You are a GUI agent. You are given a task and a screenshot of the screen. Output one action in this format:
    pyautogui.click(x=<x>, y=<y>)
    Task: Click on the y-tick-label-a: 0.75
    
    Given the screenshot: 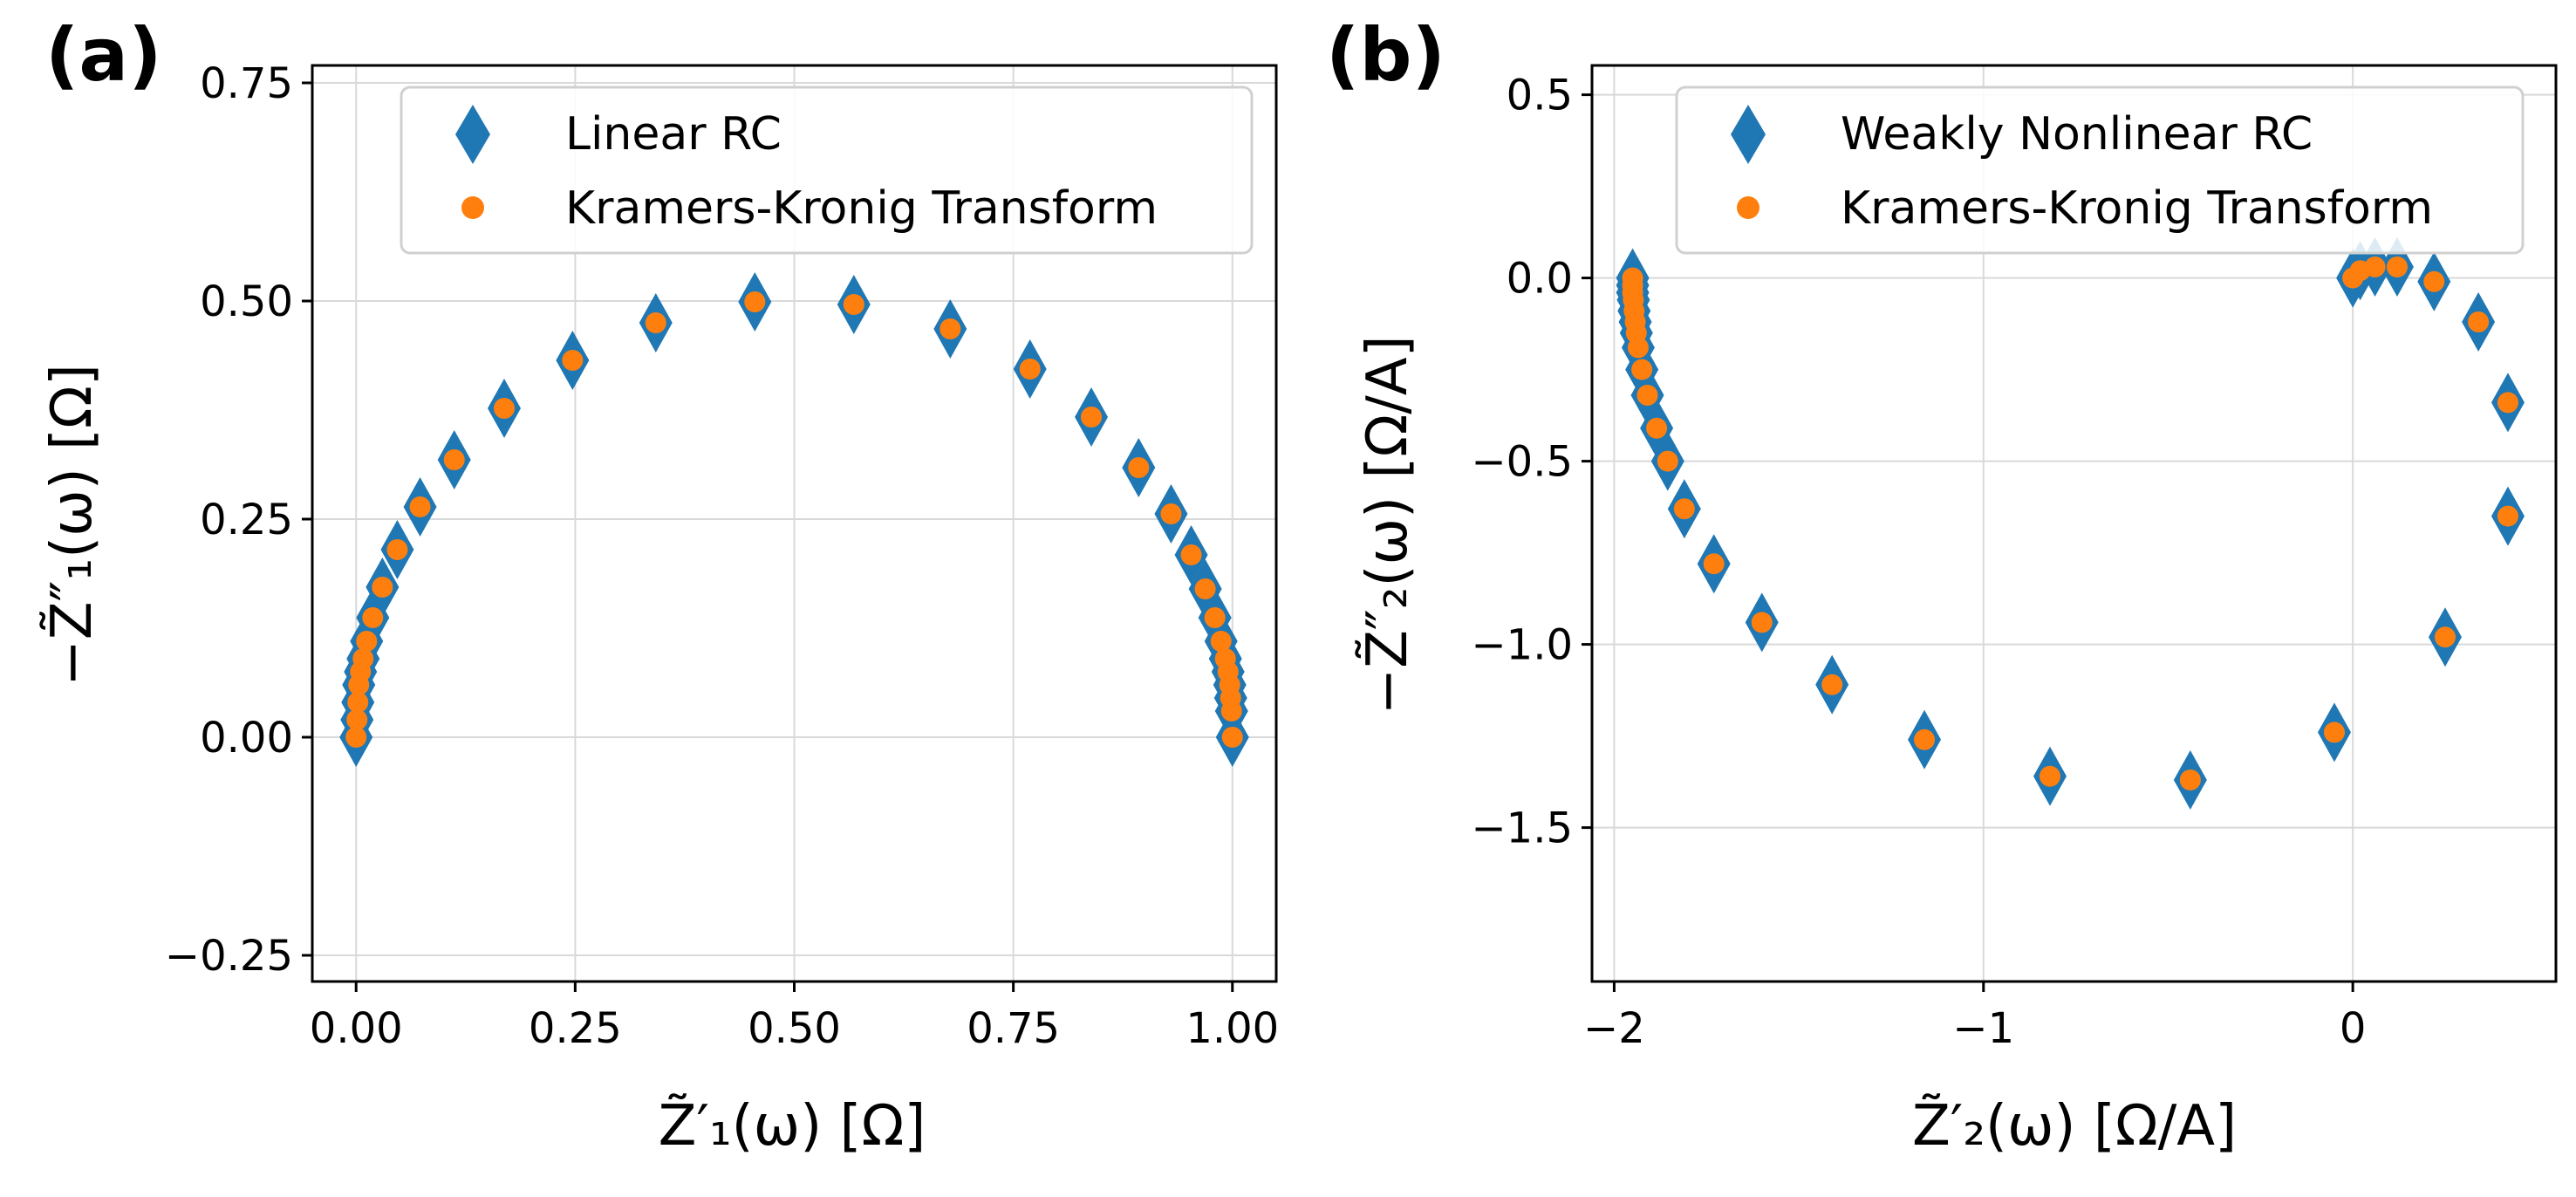 What is the action you would take?
    pyautogui.click(x=247, y=83)
    